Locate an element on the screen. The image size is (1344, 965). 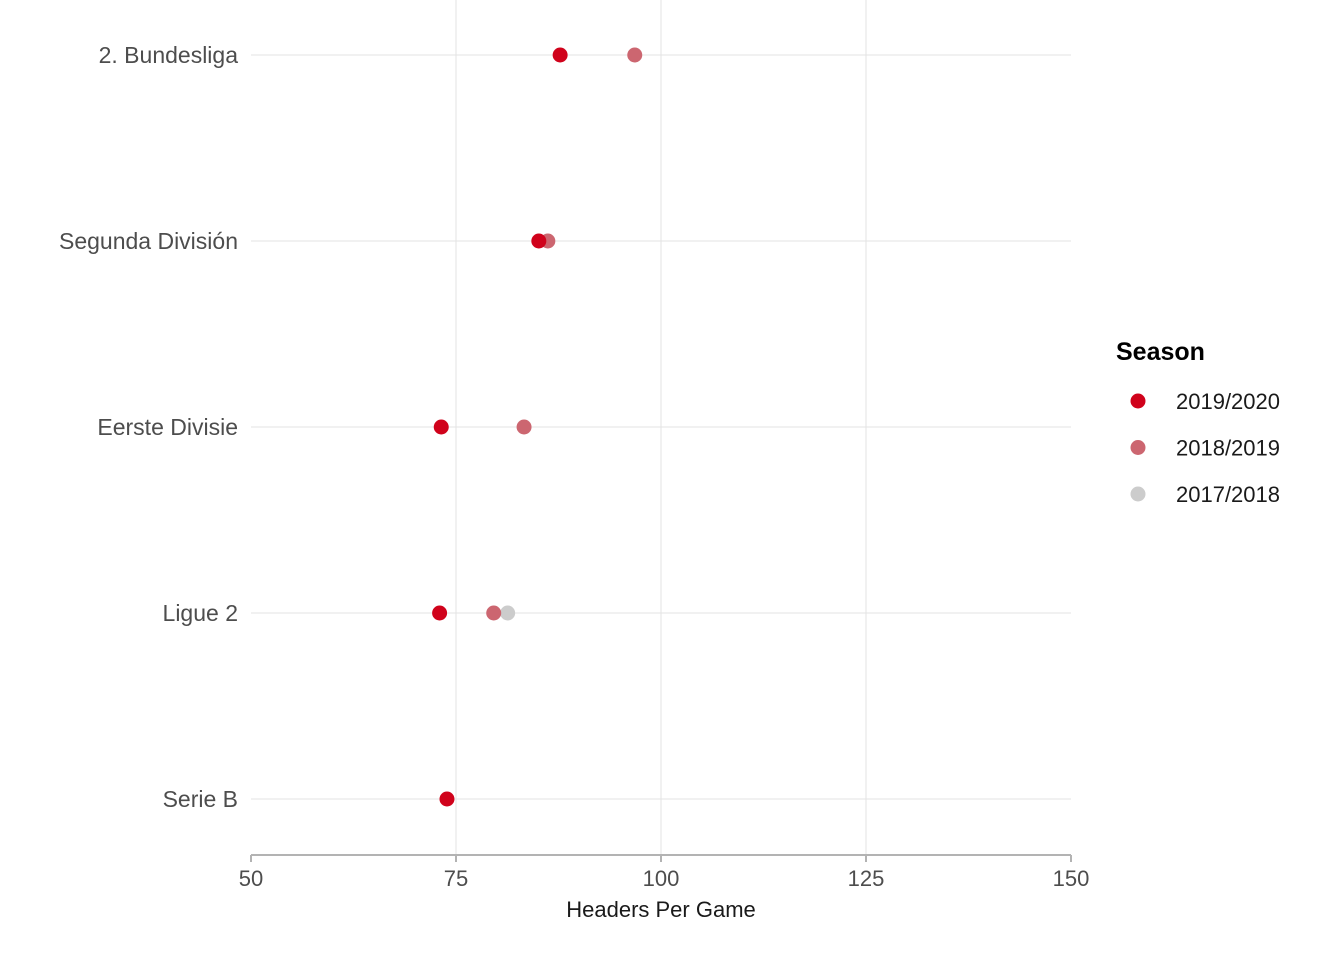
x-tick-label: 100 is located at coordinates (661, 878).